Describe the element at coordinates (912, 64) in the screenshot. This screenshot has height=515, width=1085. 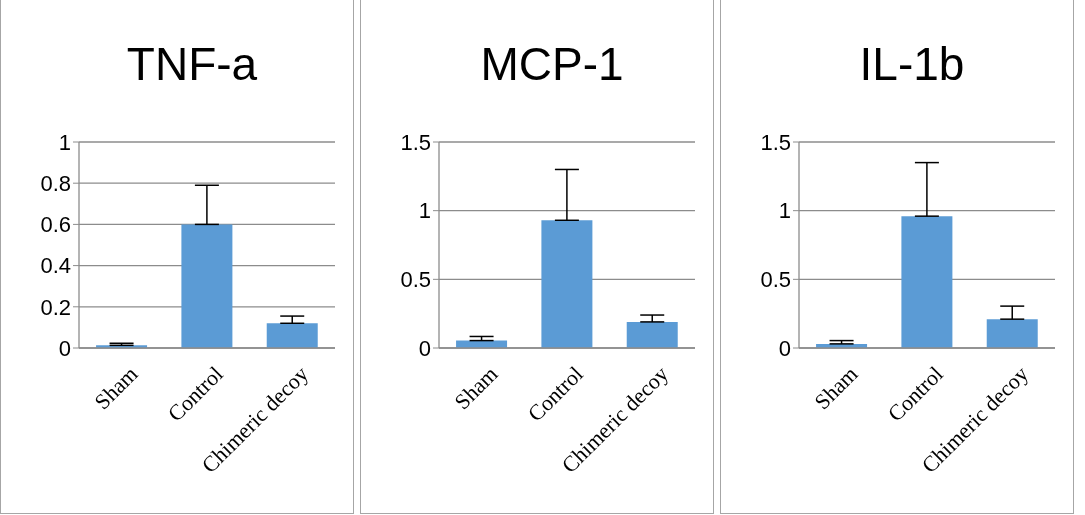
I see `chart-title: IL-1b` at that location.